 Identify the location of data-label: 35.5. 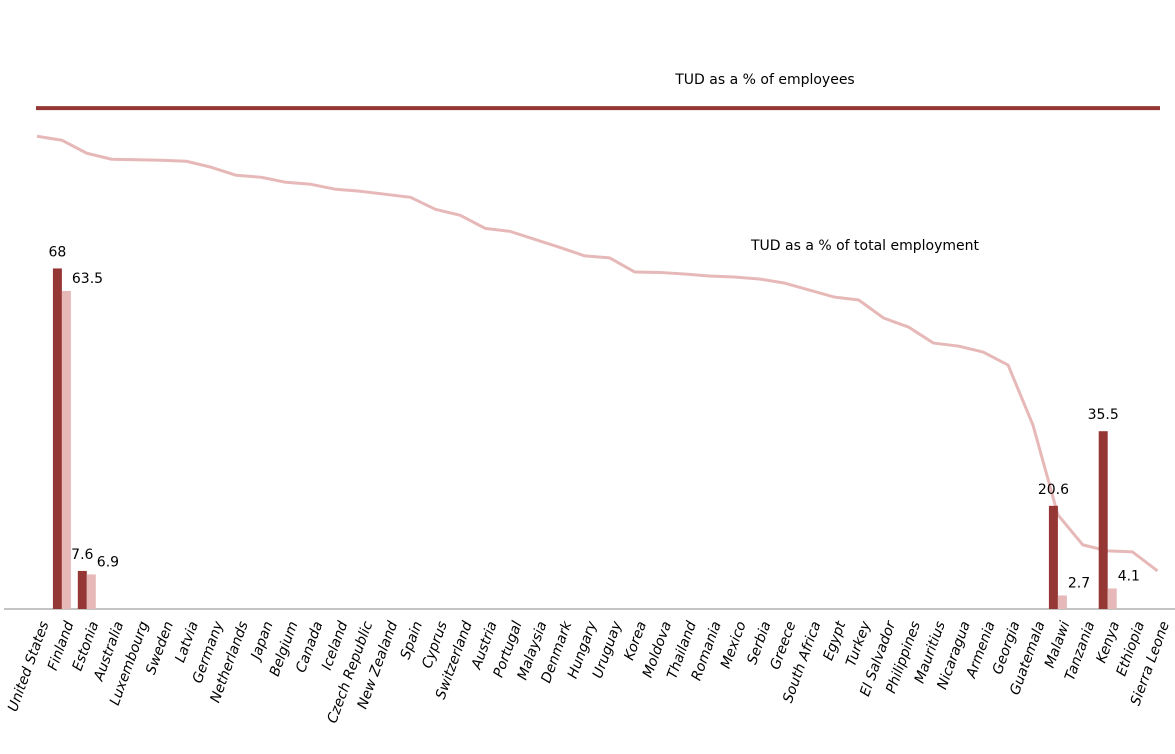
(1103, 415).